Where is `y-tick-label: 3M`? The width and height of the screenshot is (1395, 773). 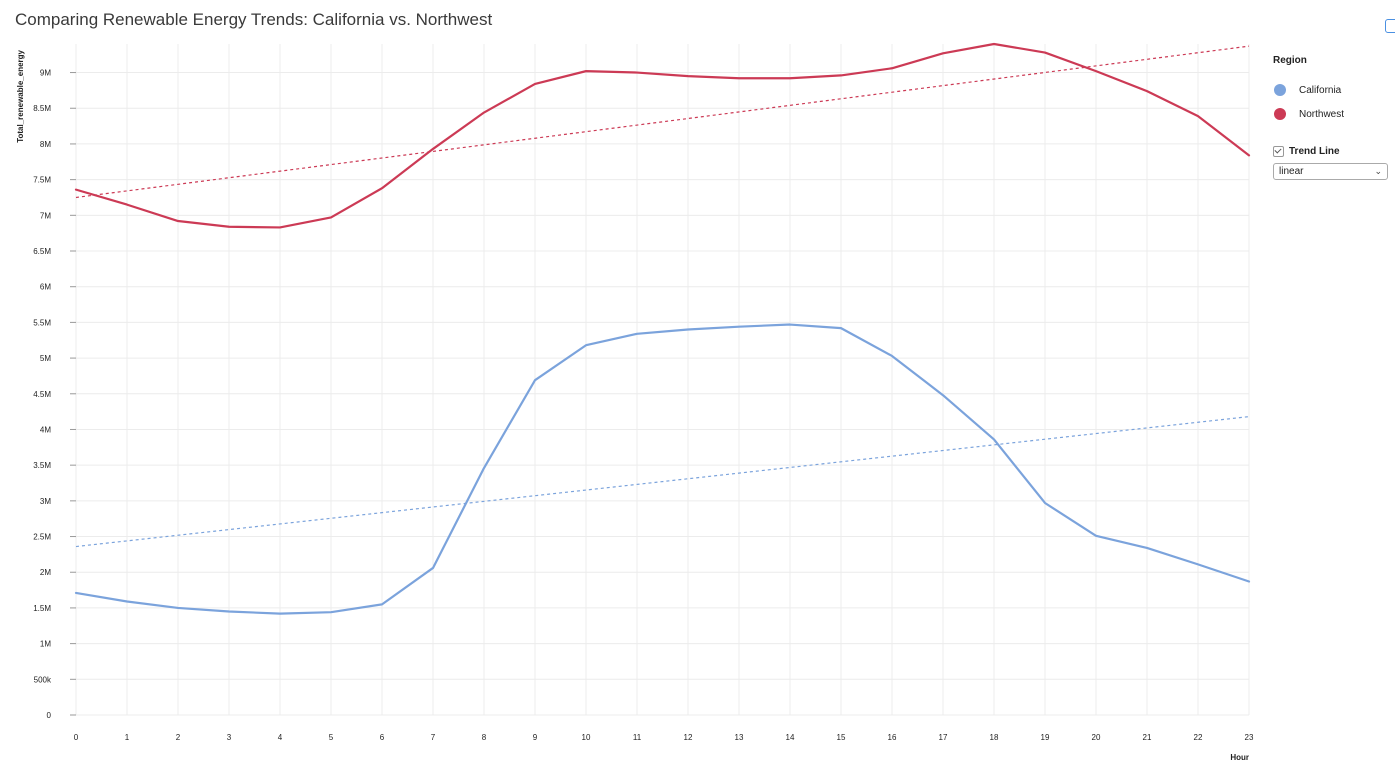 y-tick-label: 3M is located at coordinates (45, 501).